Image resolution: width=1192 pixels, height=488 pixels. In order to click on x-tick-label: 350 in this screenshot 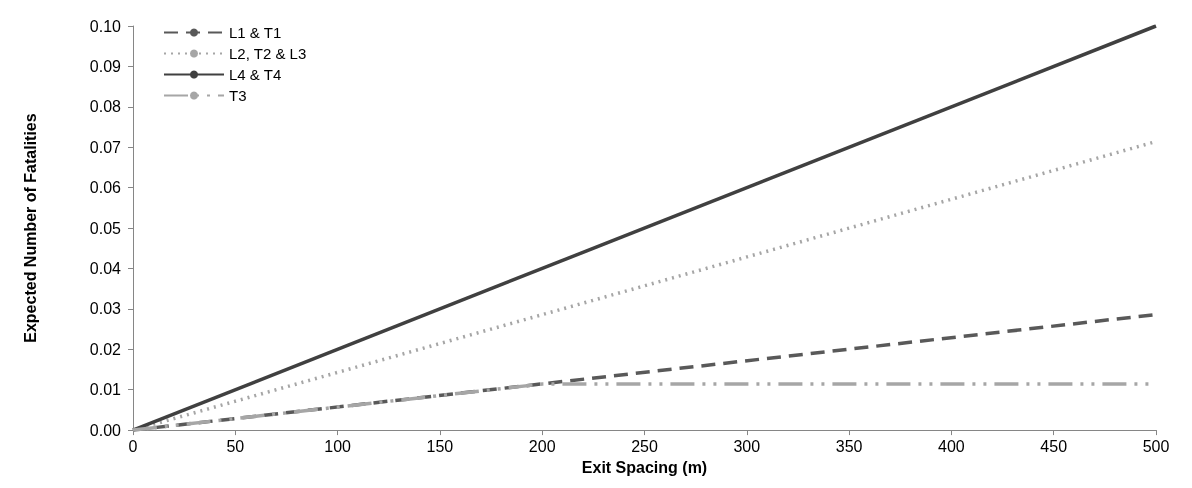, I will do `click(849, 446)`.